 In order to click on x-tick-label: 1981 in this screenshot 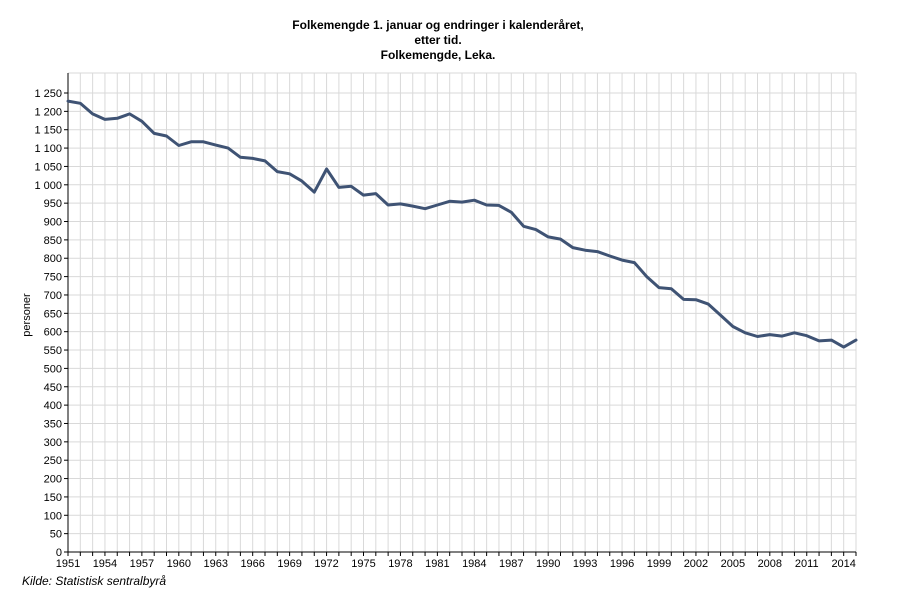, I will do `click(437, 564)`.